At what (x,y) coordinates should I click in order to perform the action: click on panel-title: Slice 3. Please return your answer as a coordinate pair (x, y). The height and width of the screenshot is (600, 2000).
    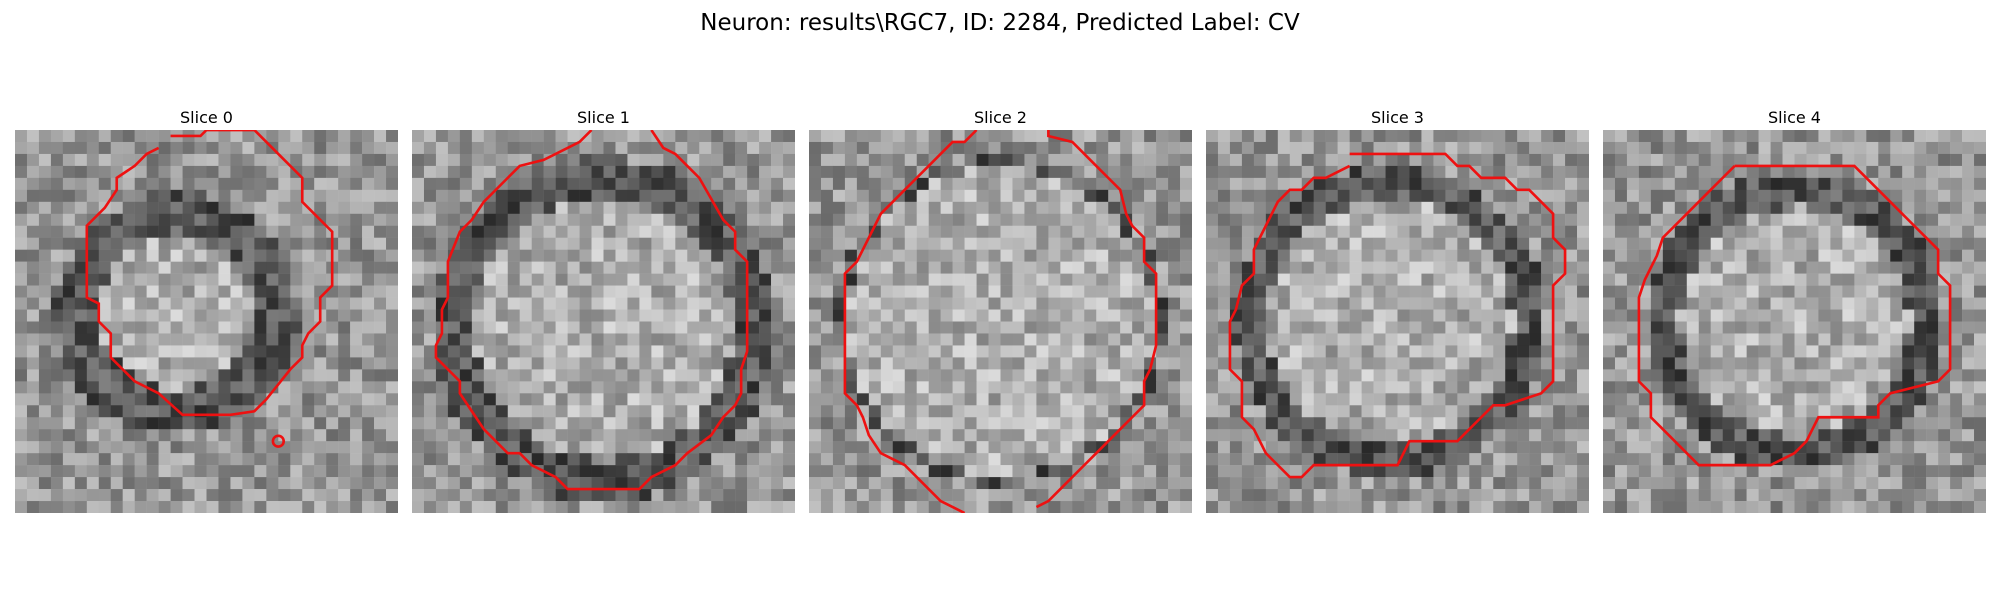
    Looking at the image, I should click on (1397, 117).